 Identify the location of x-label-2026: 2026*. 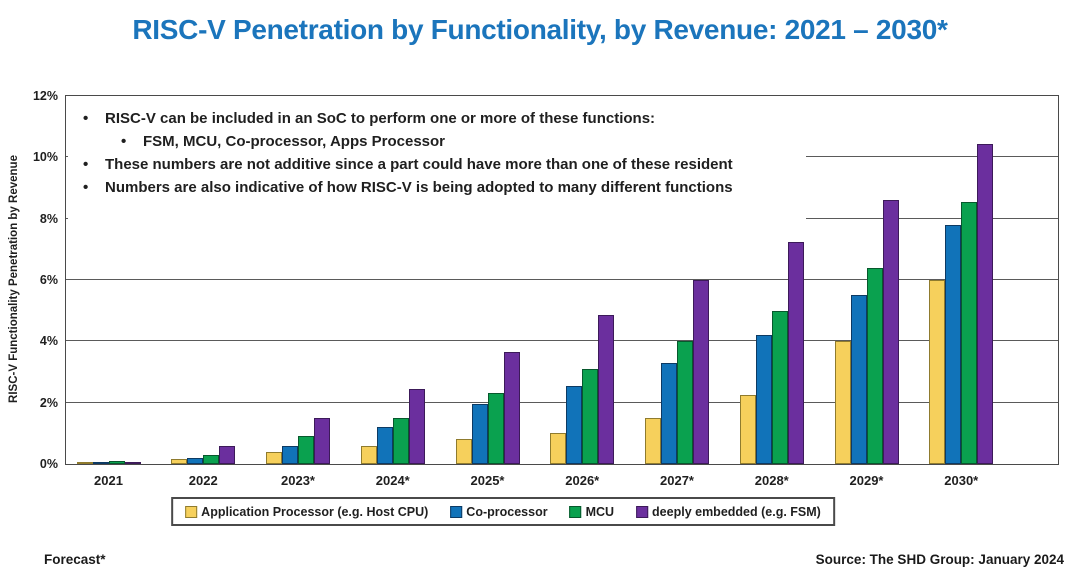
(582, 480).